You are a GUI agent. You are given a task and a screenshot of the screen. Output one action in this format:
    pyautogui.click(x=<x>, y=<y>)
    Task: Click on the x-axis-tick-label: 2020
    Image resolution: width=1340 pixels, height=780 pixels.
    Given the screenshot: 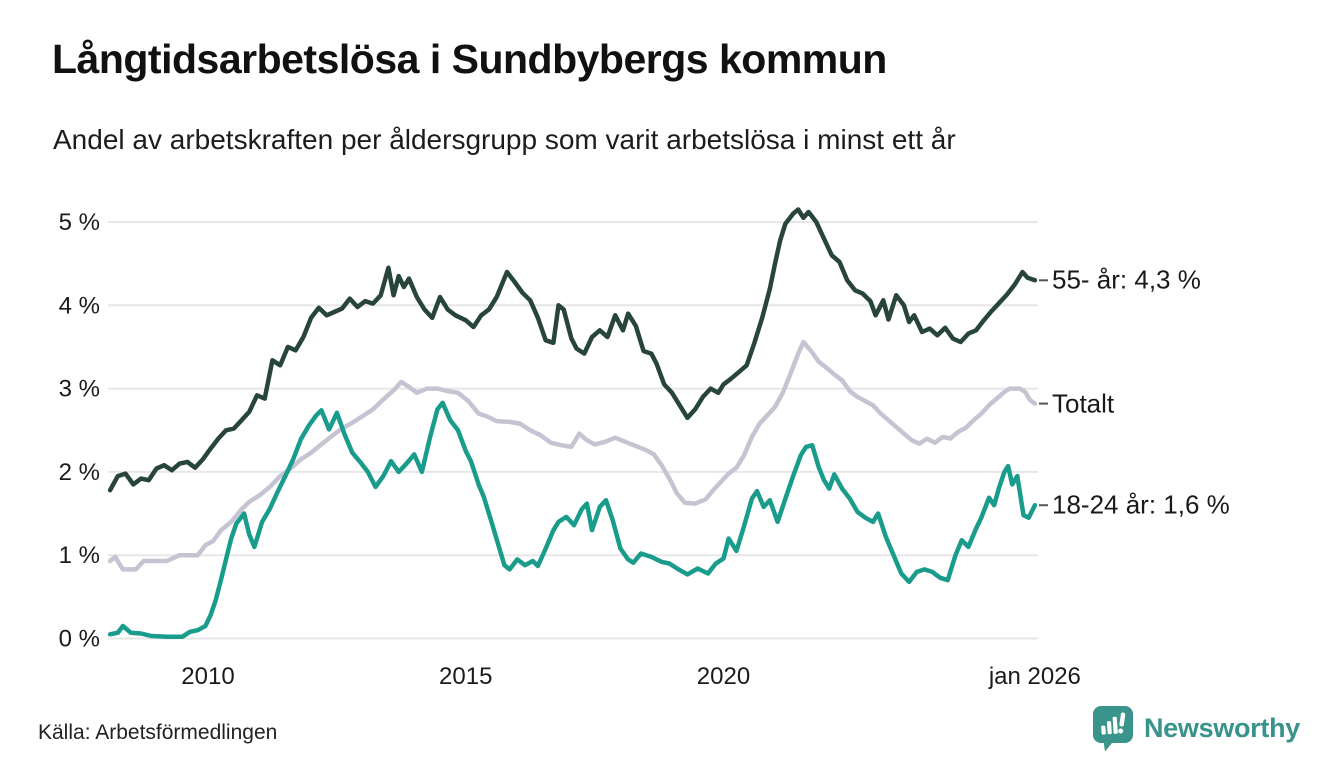 What is the action you would take?
    pyautogui.click(x=723, y=676)
    